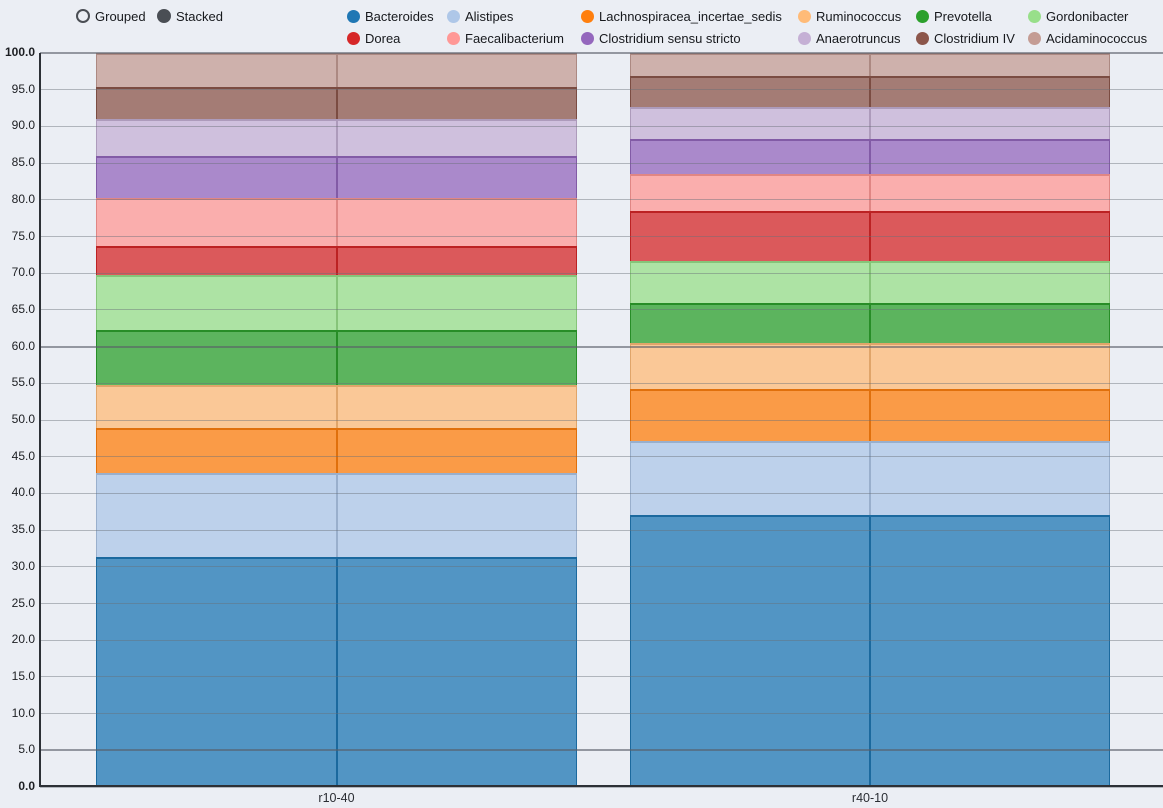 The height and width of the screenshot is (808, 1163). What do you see at coordinates (383, 38) in the screenshot?
I see `legend-label-dorea: Dorea` at bounding box center [383, 38].